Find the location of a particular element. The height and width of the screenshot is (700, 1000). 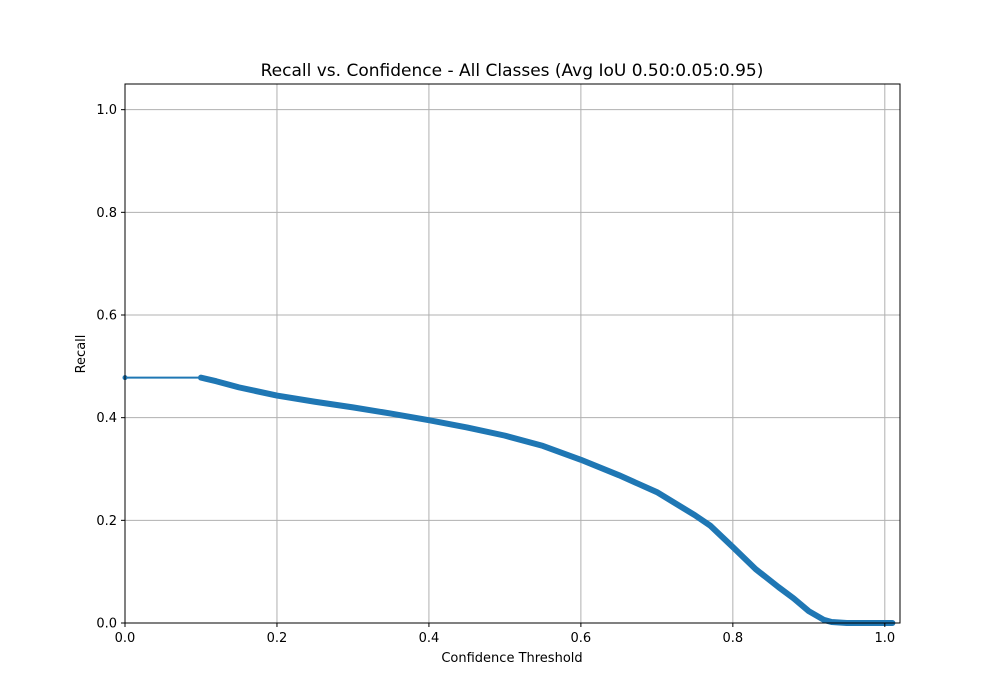

y-tick-label: 0.8 is located at coordinates (106, 213).